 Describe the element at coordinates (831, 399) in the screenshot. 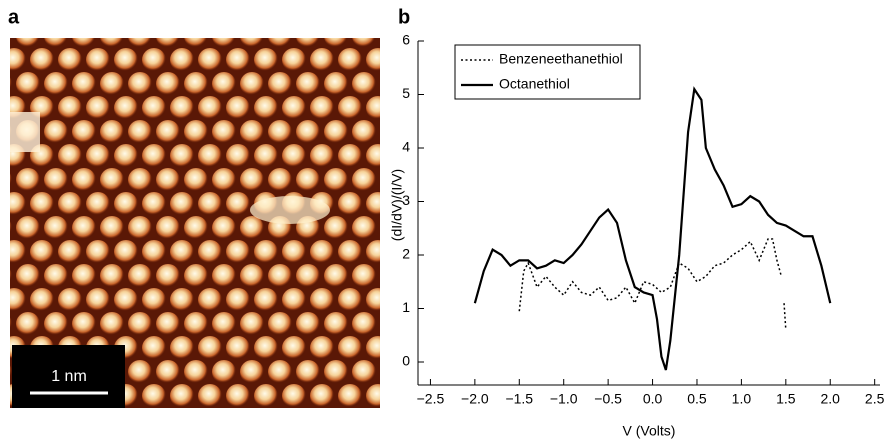

I see `x-tick-label: 2.0` at that location.